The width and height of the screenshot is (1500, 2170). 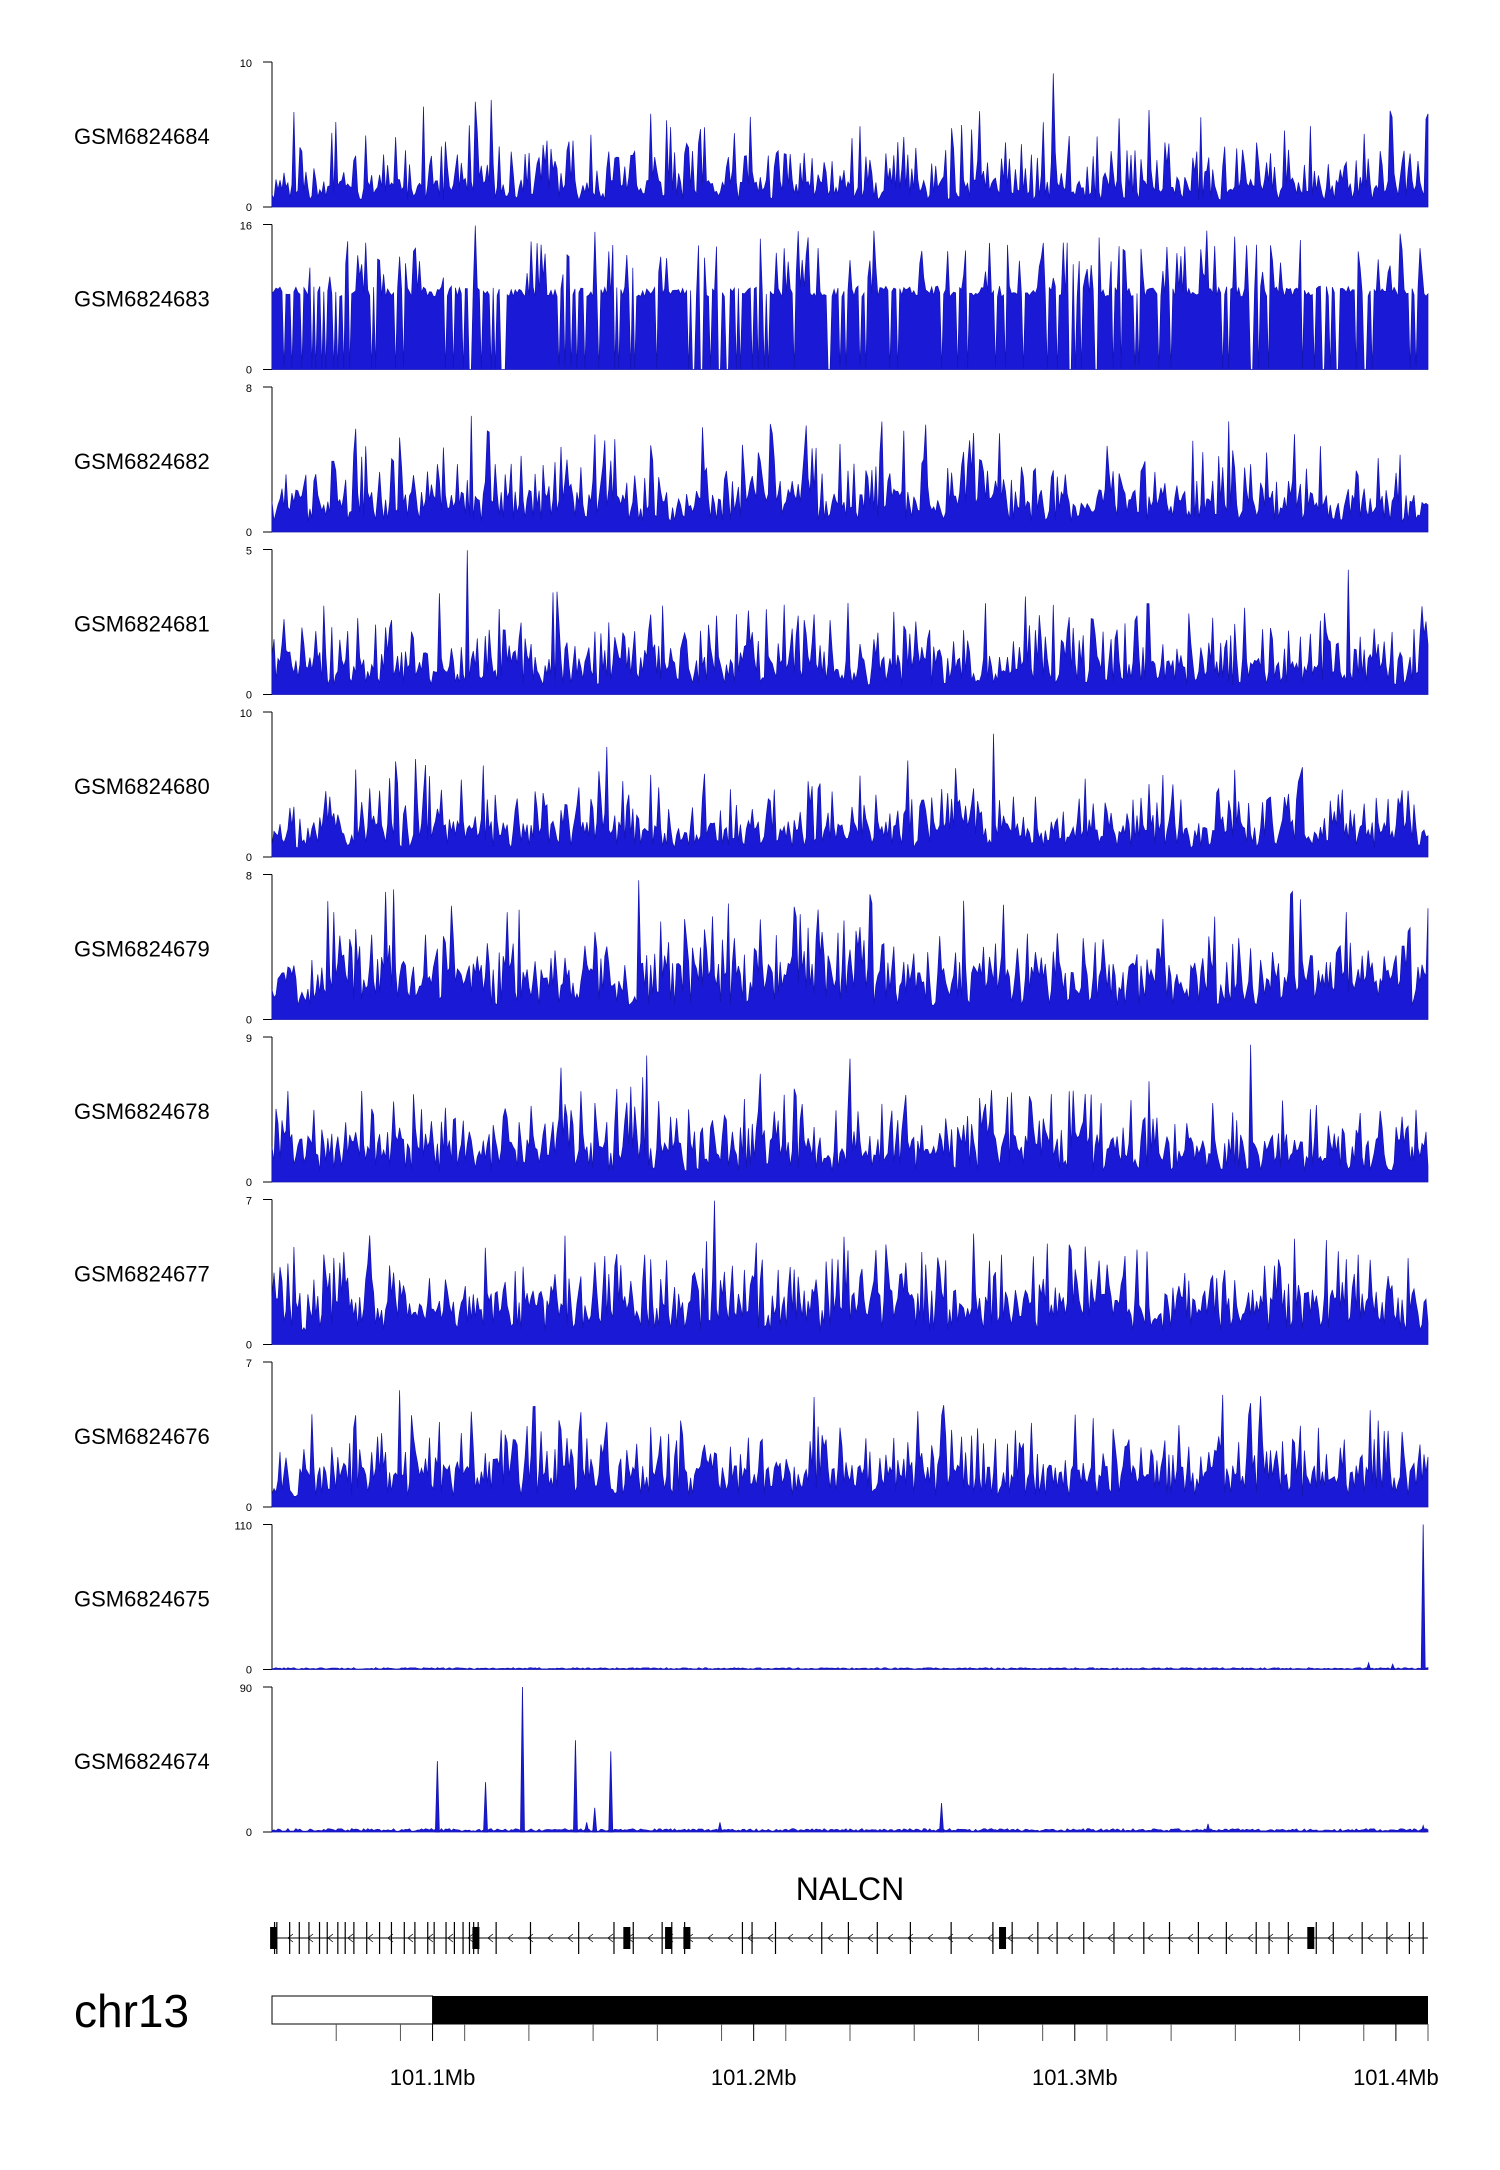 I want to click on chromosome-label: chr13, so click(x=131, y=2011).